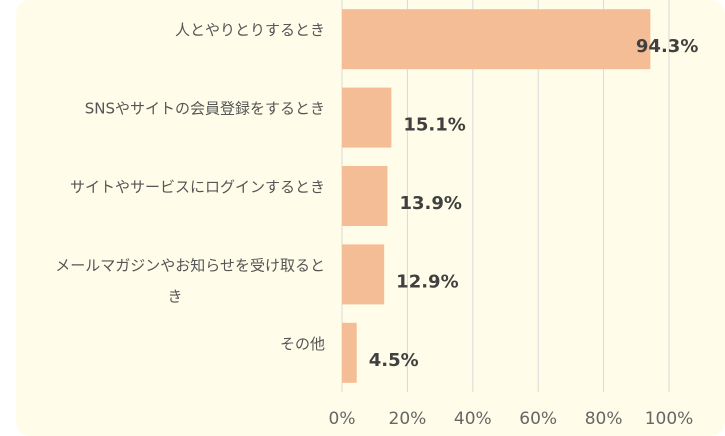 Image resolution: width=725 pixels, height=436 pixels. What do you see at coordinates (538, 419) in the screenshot?
I see `x-tick-label: 60%` at bounding box center [538, 419].